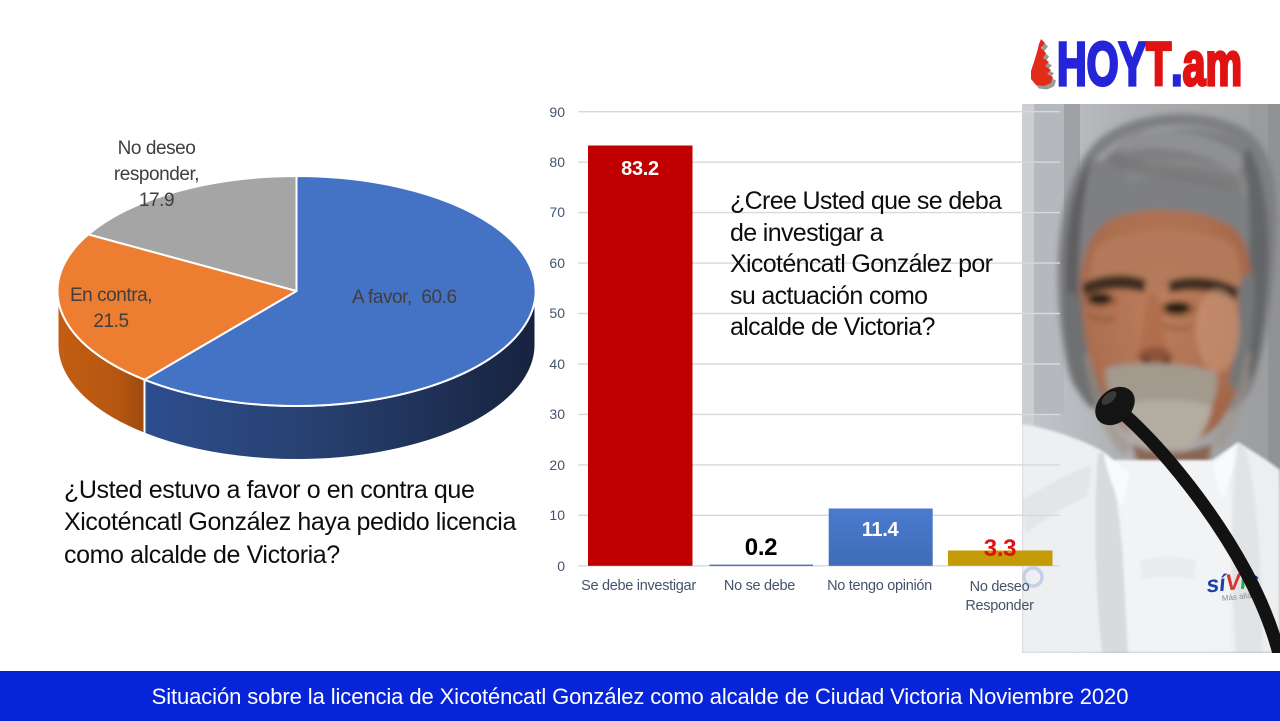 The height and width of the screenshot is (721, 1280). What do you see at coordinates (1149, 65) in the screenshot?
I see `svg-text: HOYT.am` at bounding box center [1149, 65].